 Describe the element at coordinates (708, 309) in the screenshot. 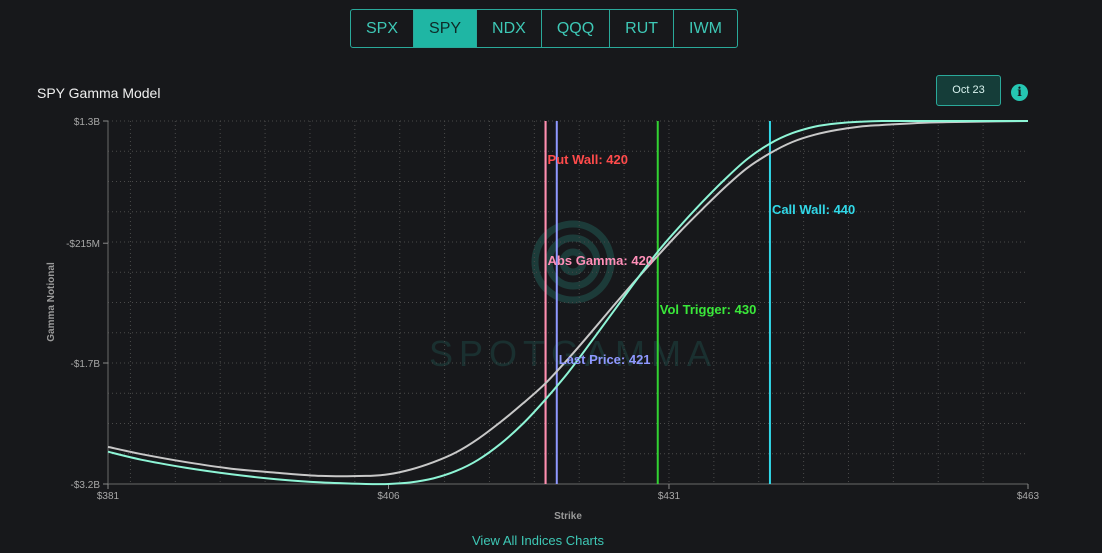

I see `vline-label-3: Vol Trigger: 430` at that location.